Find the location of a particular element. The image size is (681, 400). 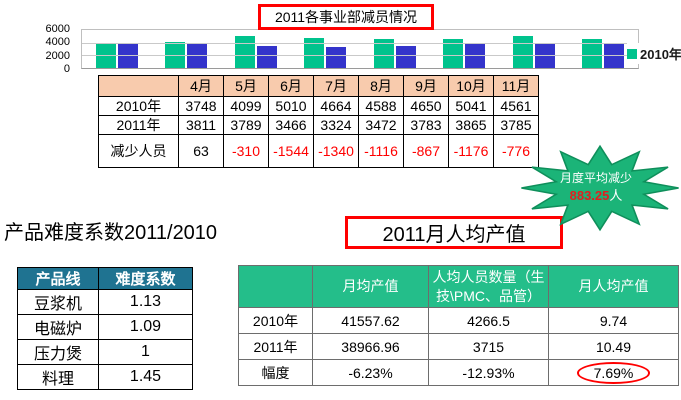

bar-plot is located at coordinates (360, 49).